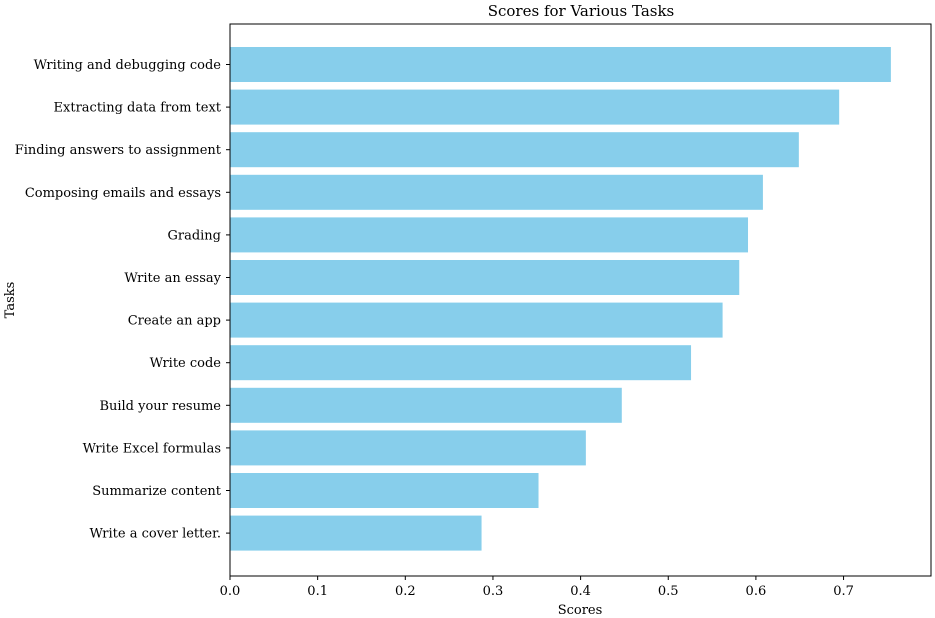 The height and width of the screenshot is (618, 935). What do you see at coordinates (157, 491) in the screenshot?
I see `category-label: Summarize content` at bounding box center [157, 491].